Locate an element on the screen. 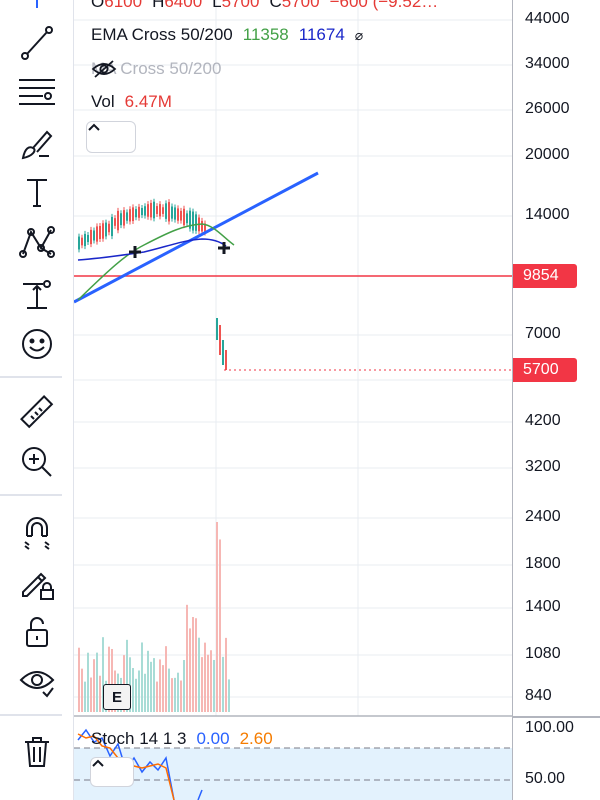 This screenshot has width=600, height=800. pattern-tool is located at coordinates (37, 242).